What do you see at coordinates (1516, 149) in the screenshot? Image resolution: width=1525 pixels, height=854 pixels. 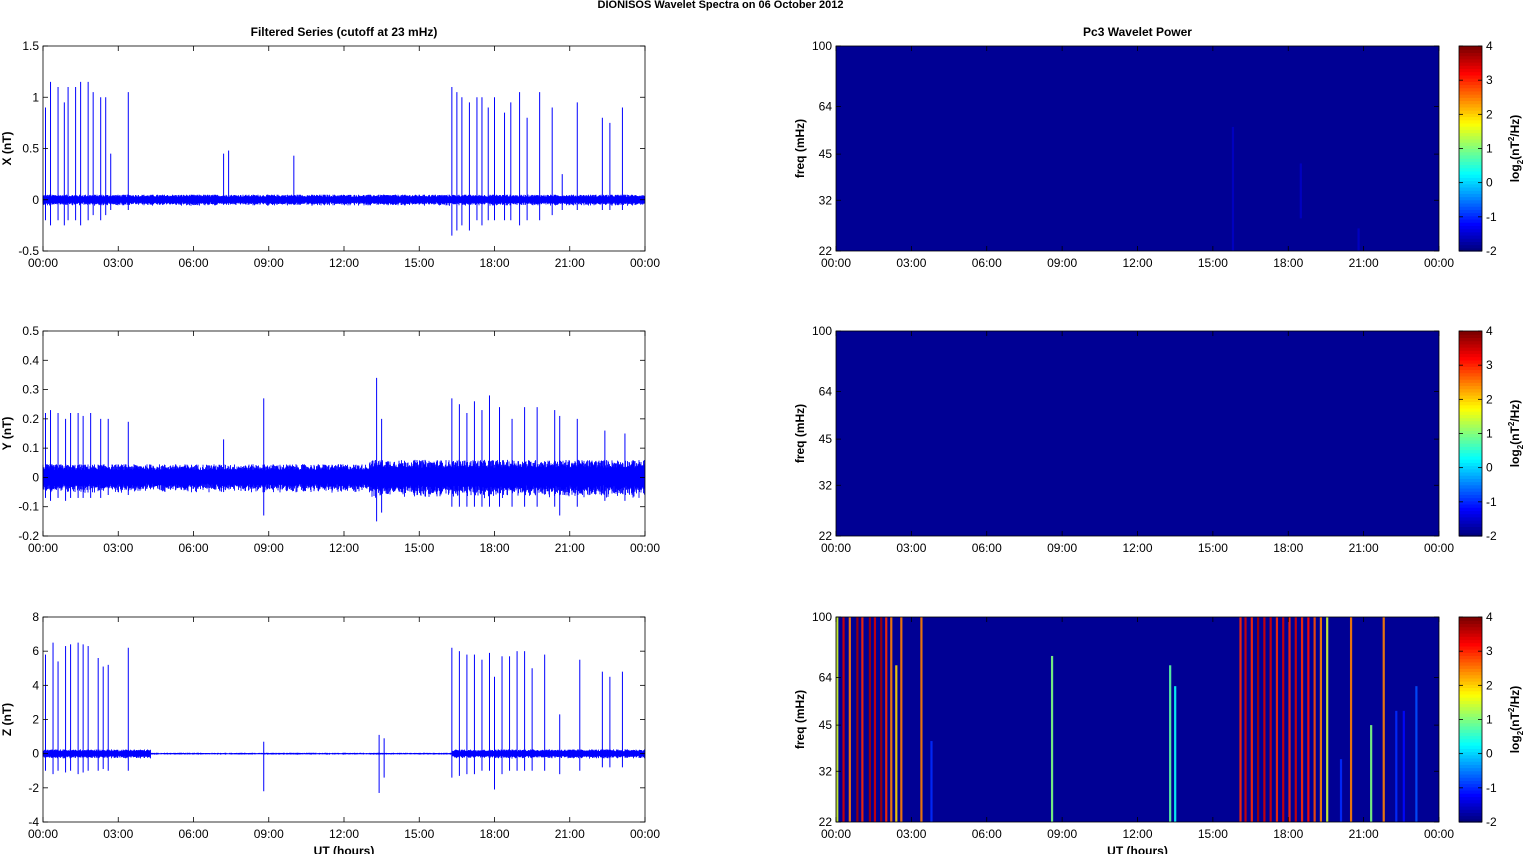 I see `colorbar-label: log2(nT2/Hz)` at bounding box center [1516, 149].